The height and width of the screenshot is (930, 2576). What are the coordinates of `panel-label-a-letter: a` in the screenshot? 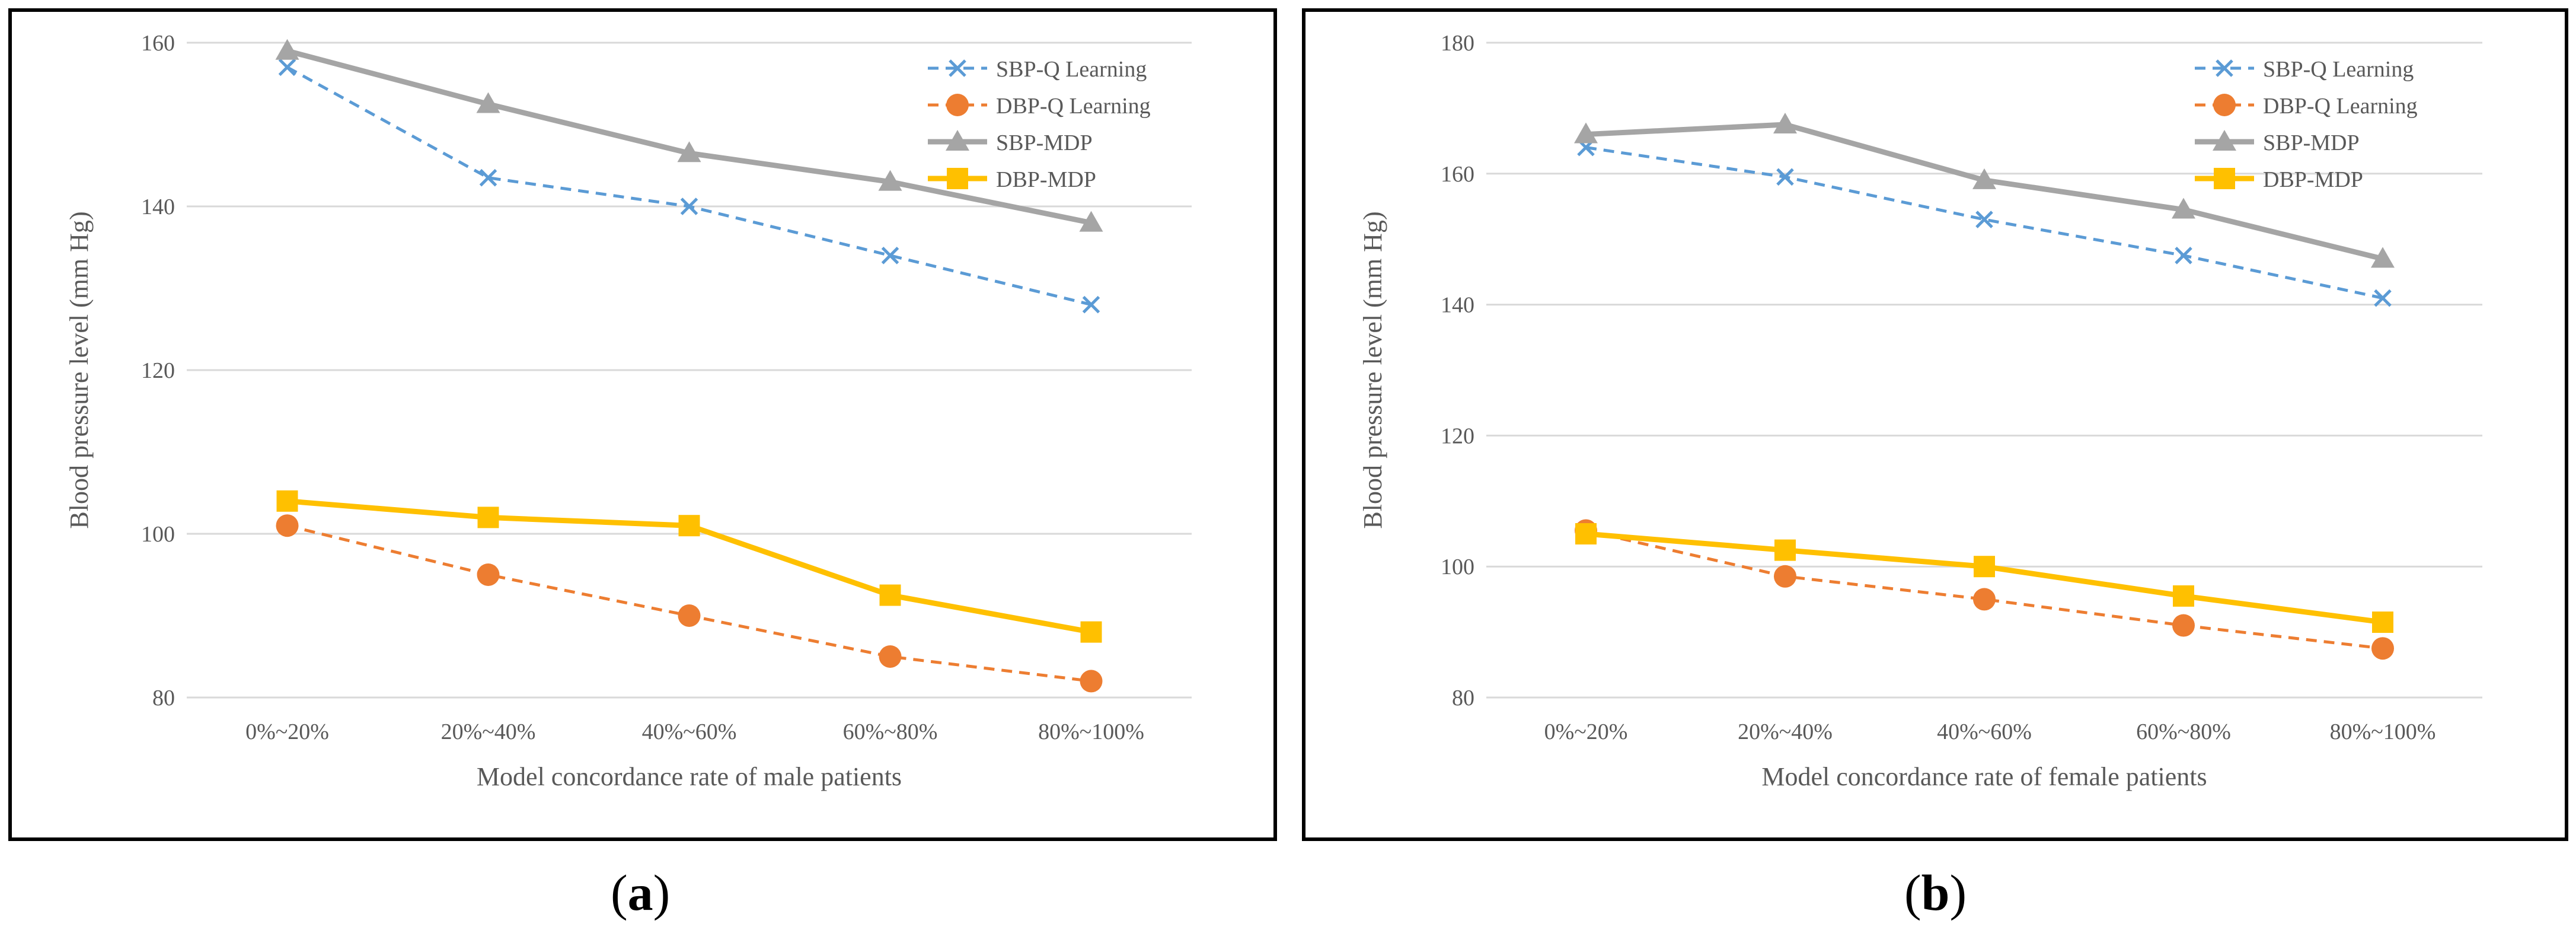 It's located at (640, 892).